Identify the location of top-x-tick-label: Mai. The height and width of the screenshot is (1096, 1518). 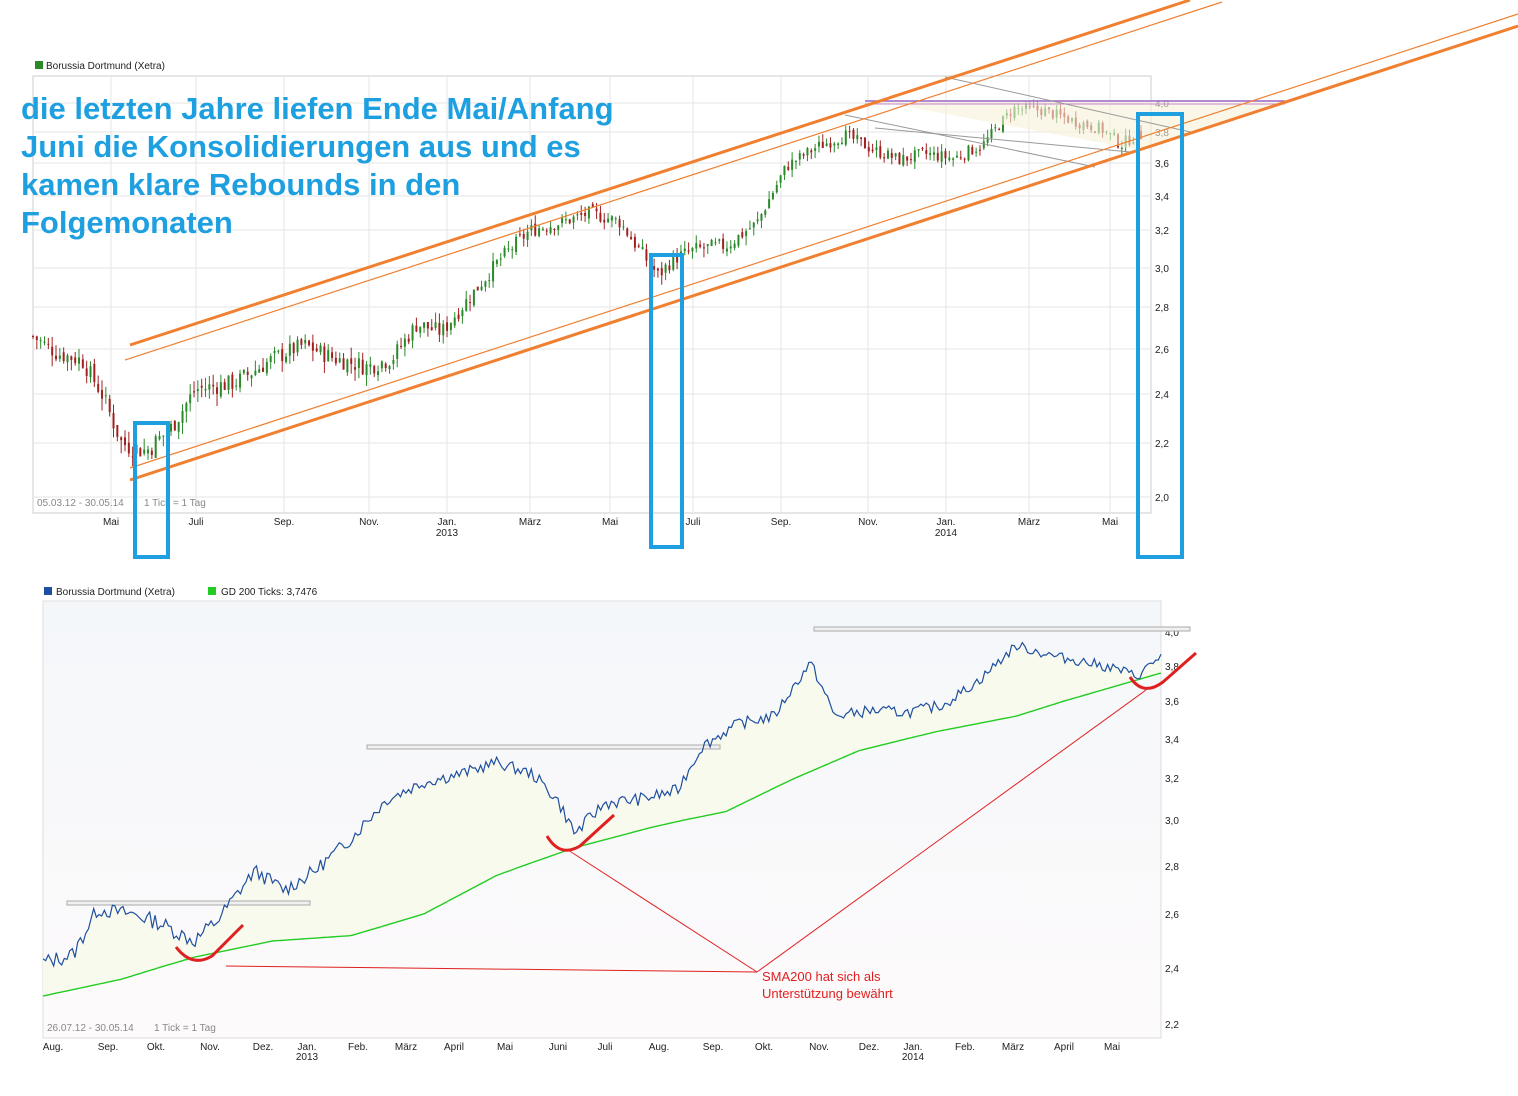
(610, 522).